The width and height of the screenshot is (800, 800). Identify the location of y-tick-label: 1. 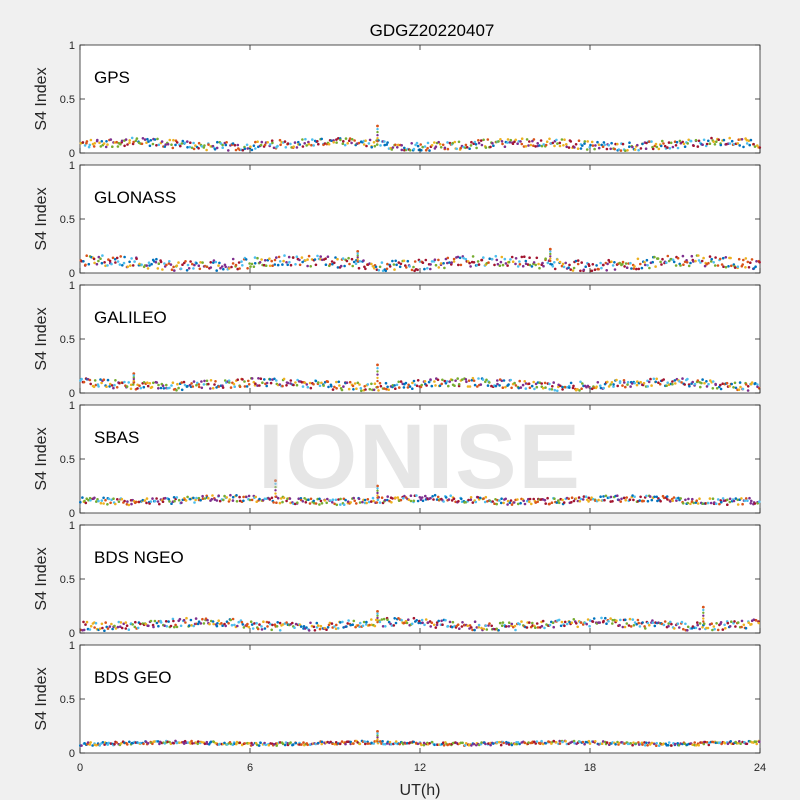
(72, 646).